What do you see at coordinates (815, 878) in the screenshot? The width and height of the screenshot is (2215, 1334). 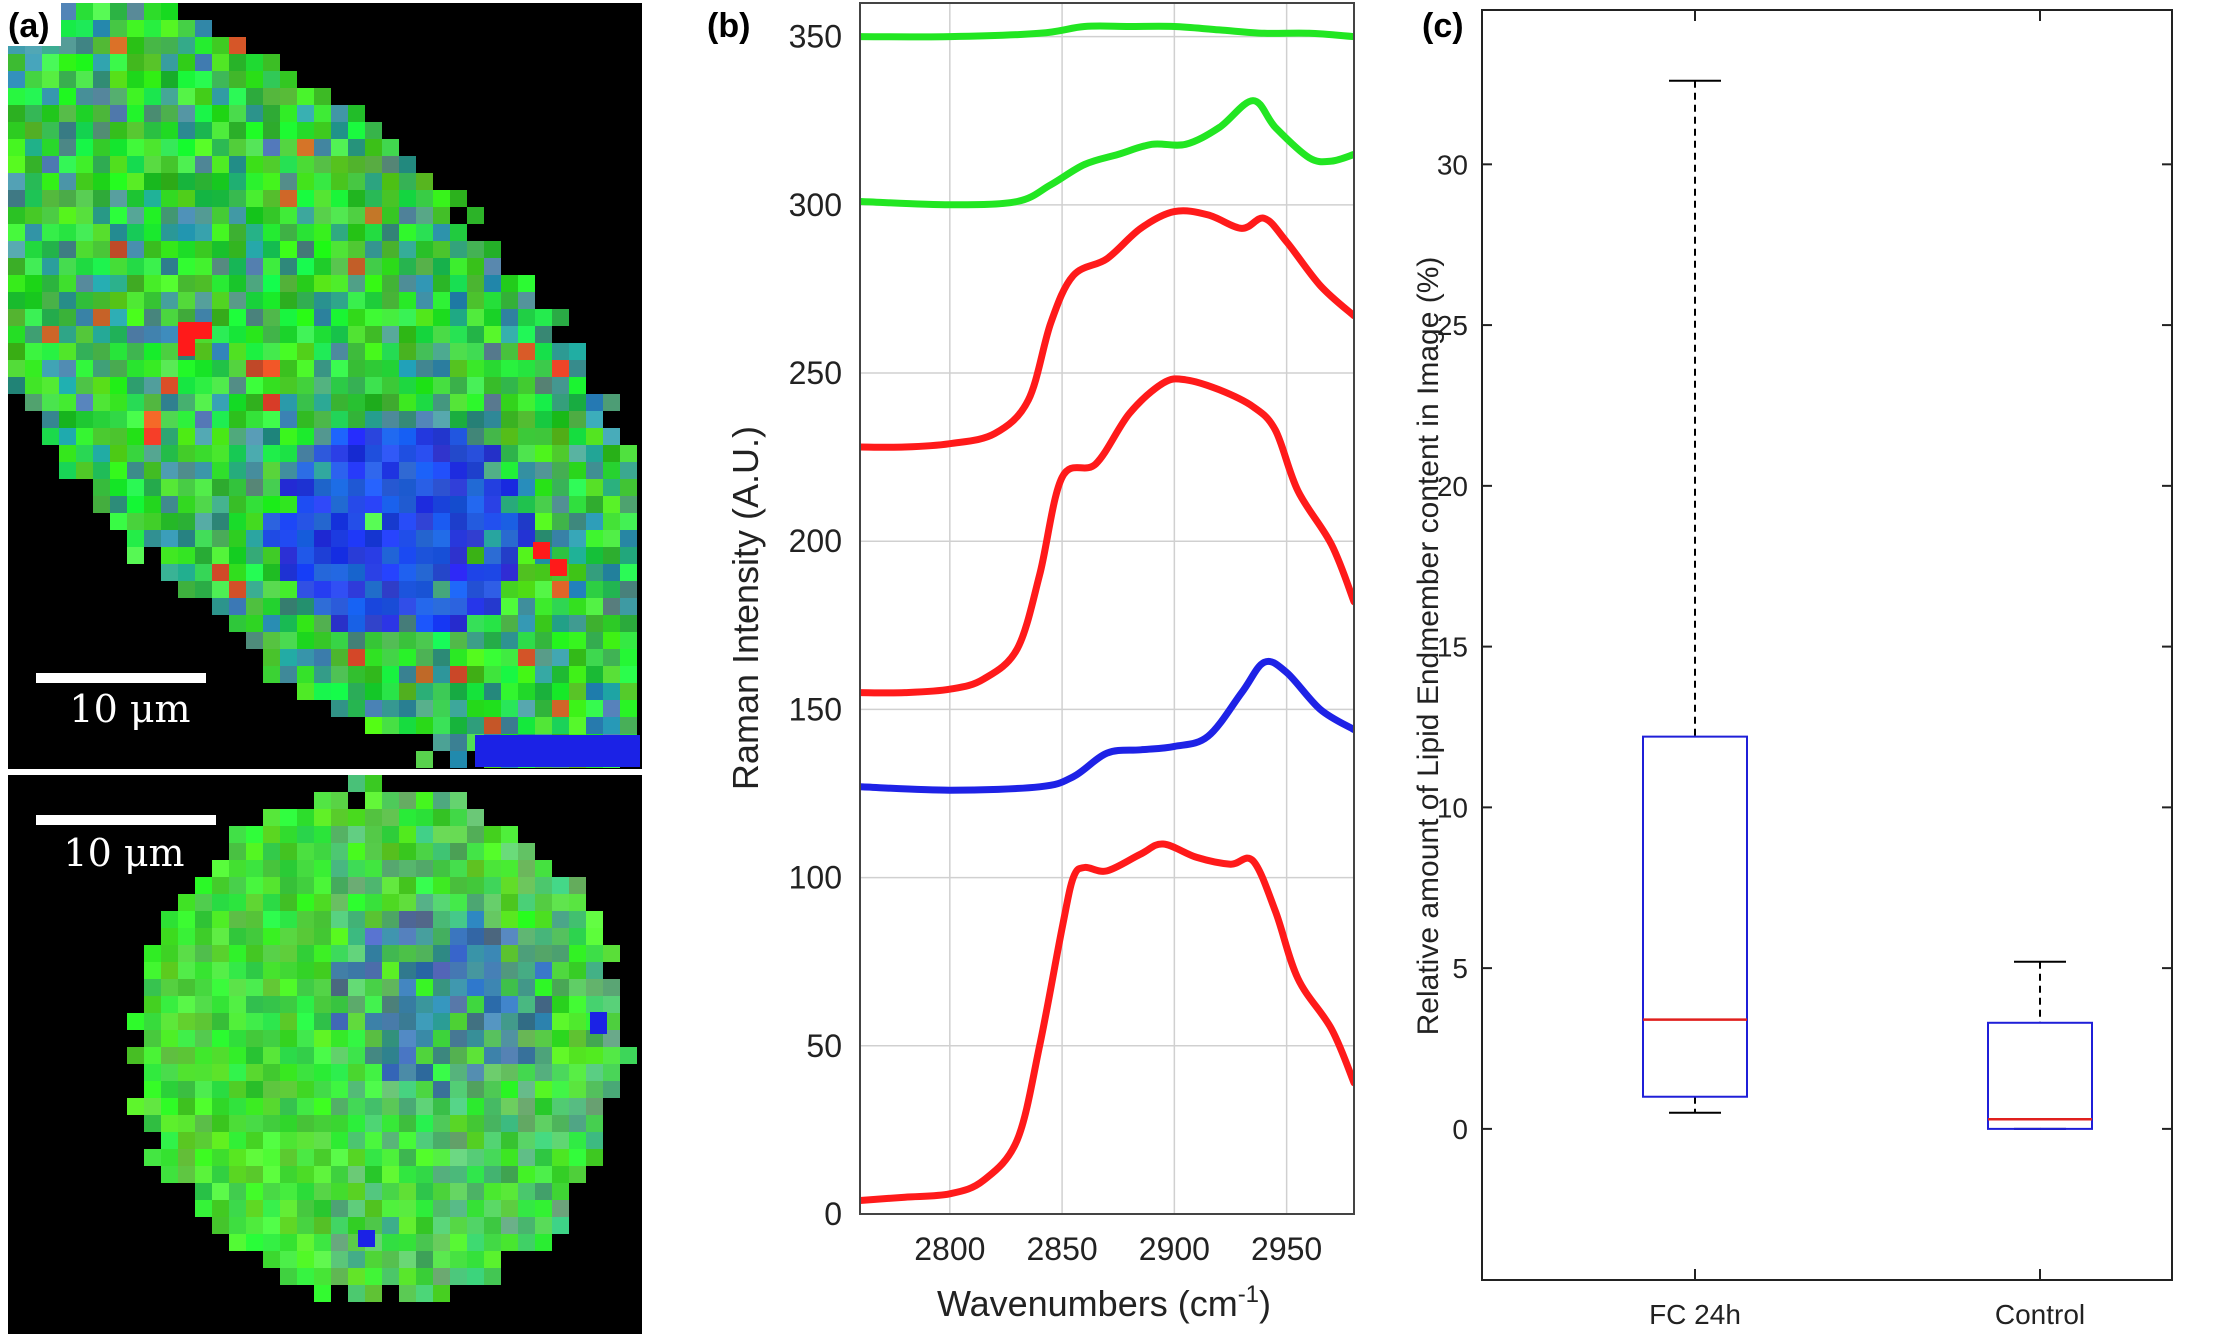 I see `y-tick-label: 100` at bounding box center [815, 878].